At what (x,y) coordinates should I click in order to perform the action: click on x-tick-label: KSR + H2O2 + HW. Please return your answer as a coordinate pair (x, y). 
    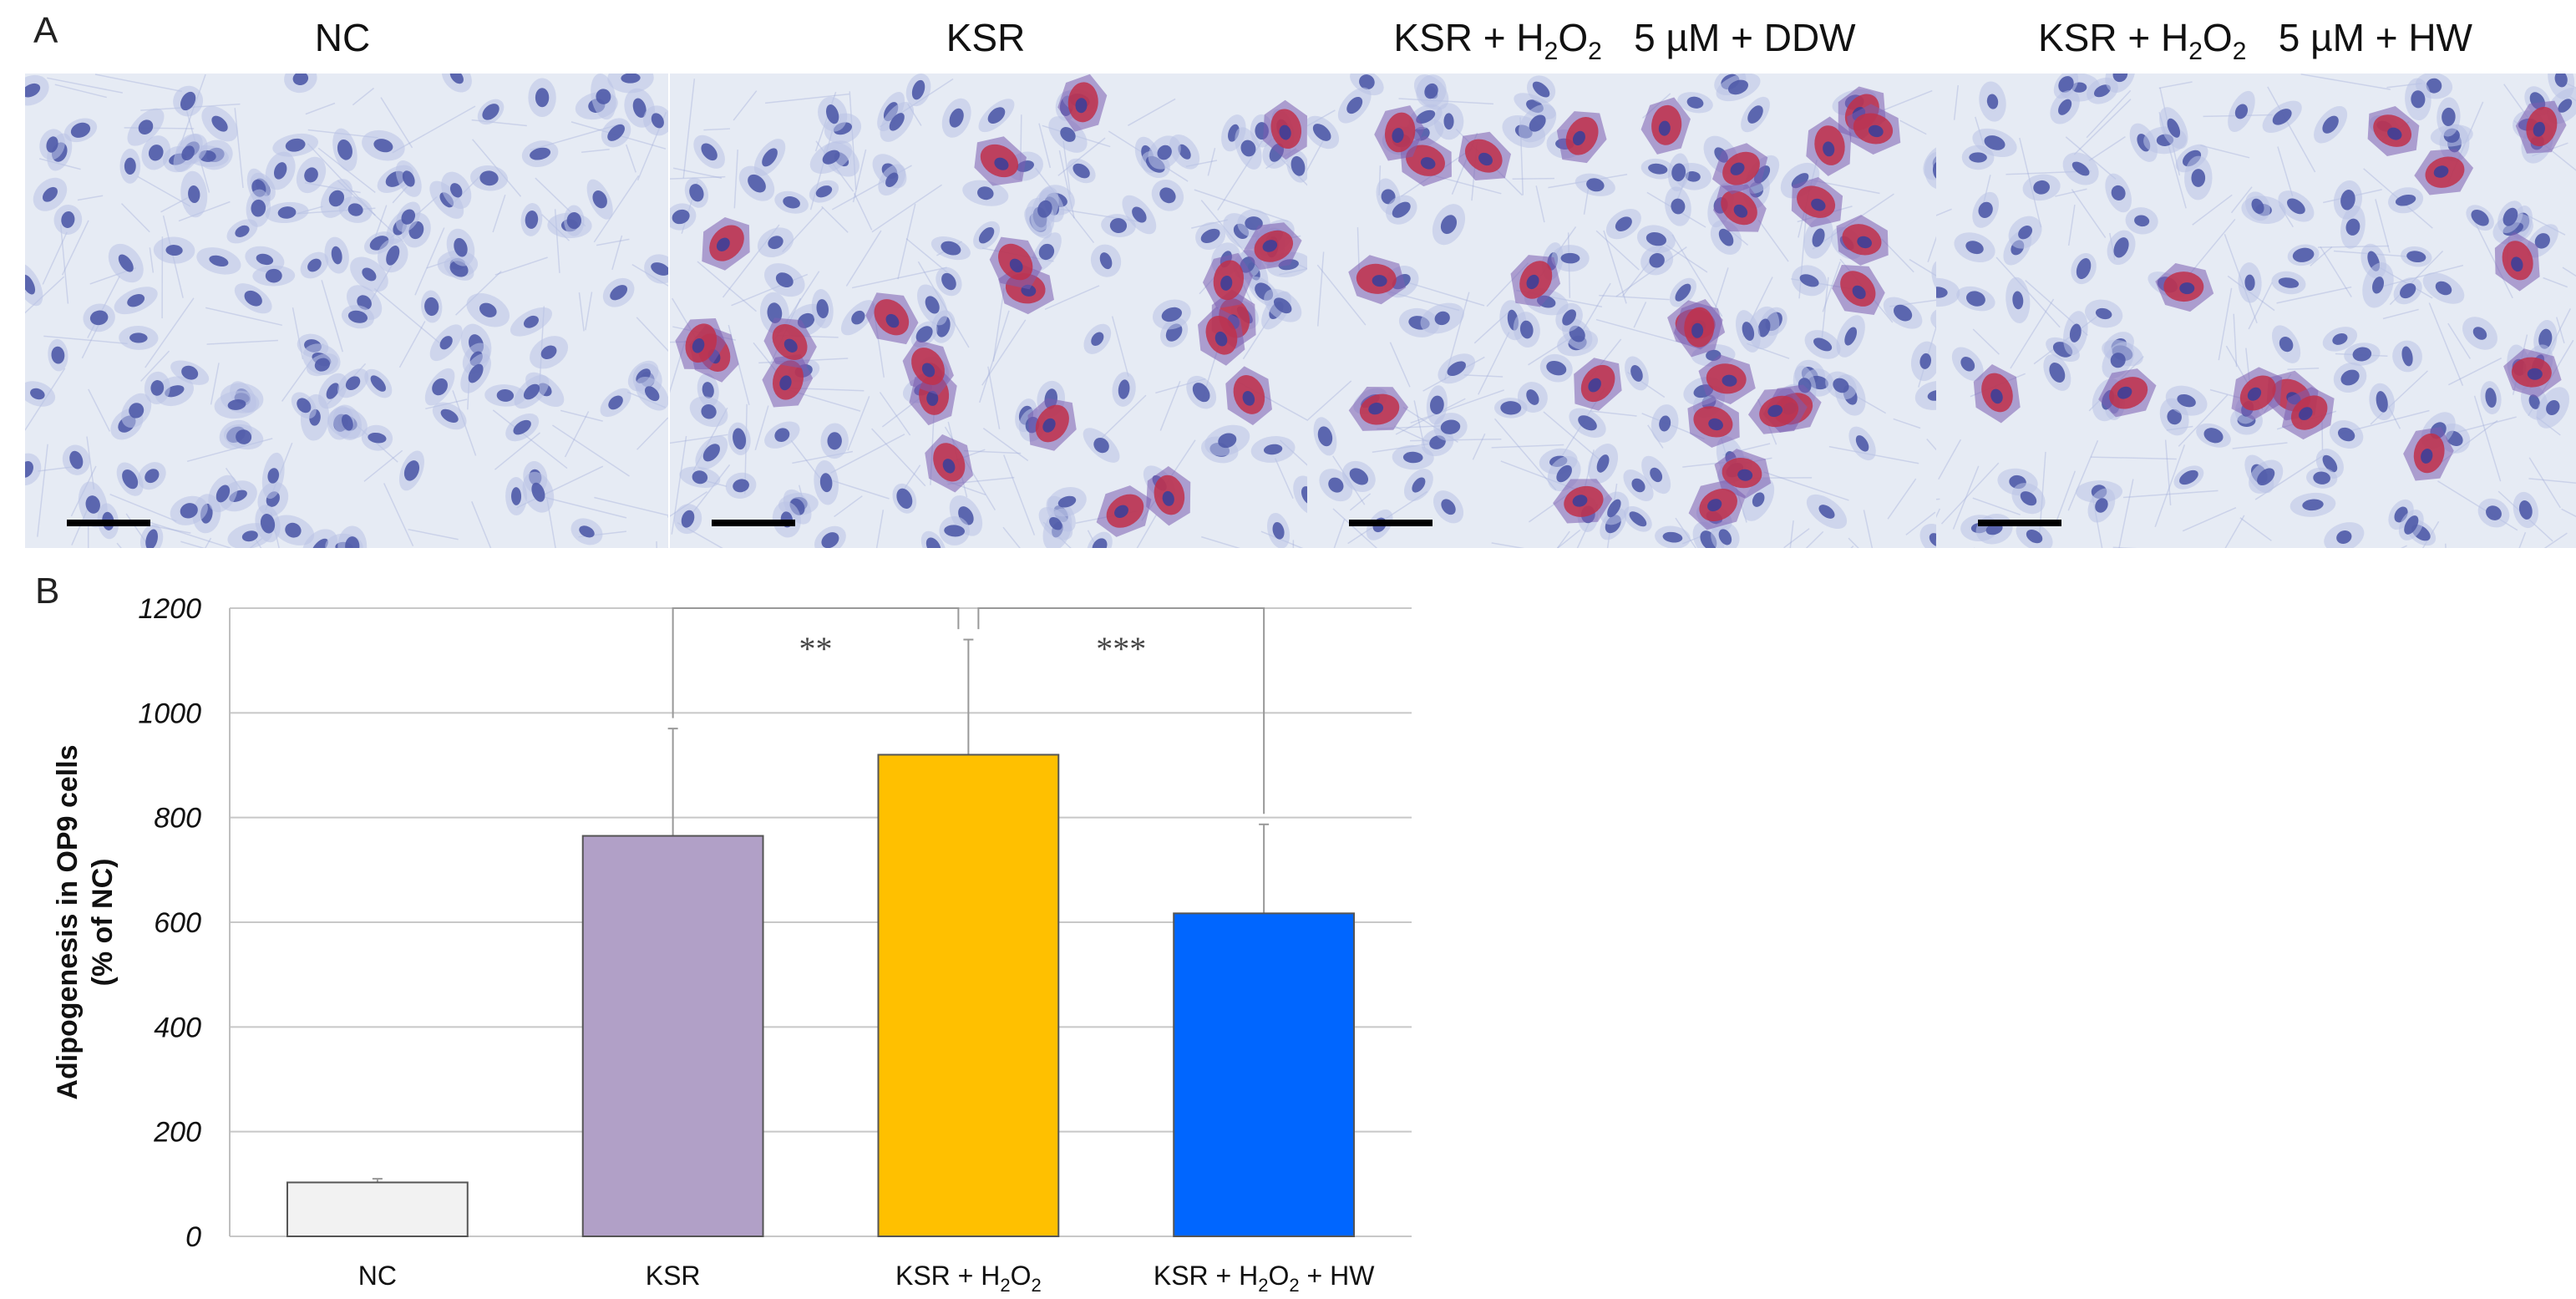
    Looking at the image, I should click on (1264, 1278).